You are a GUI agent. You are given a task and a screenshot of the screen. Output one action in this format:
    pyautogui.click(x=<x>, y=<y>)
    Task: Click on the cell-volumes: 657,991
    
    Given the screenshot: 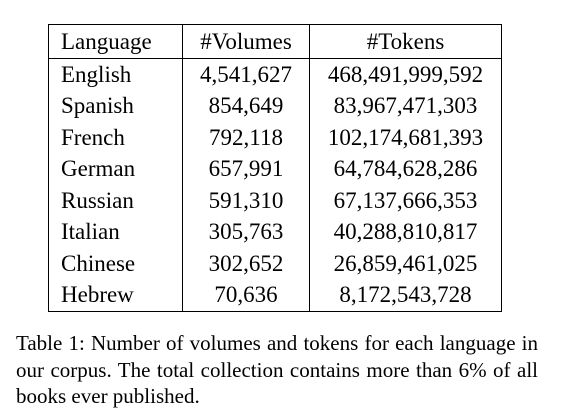 What is the action you would take?
    pyautogui.click(x=246, y=169)
    